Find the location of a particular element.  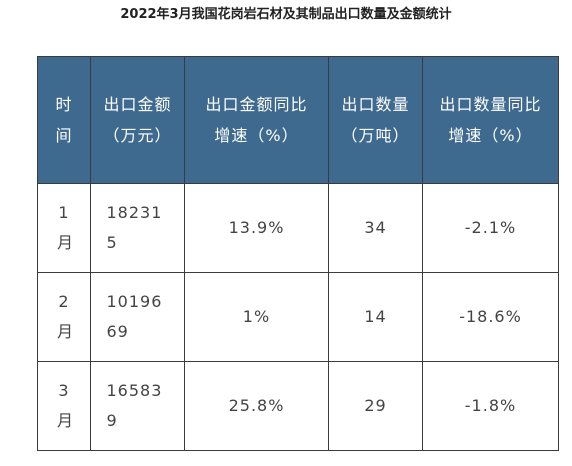

header-time: 时间 is located at coordinates (64, 120).